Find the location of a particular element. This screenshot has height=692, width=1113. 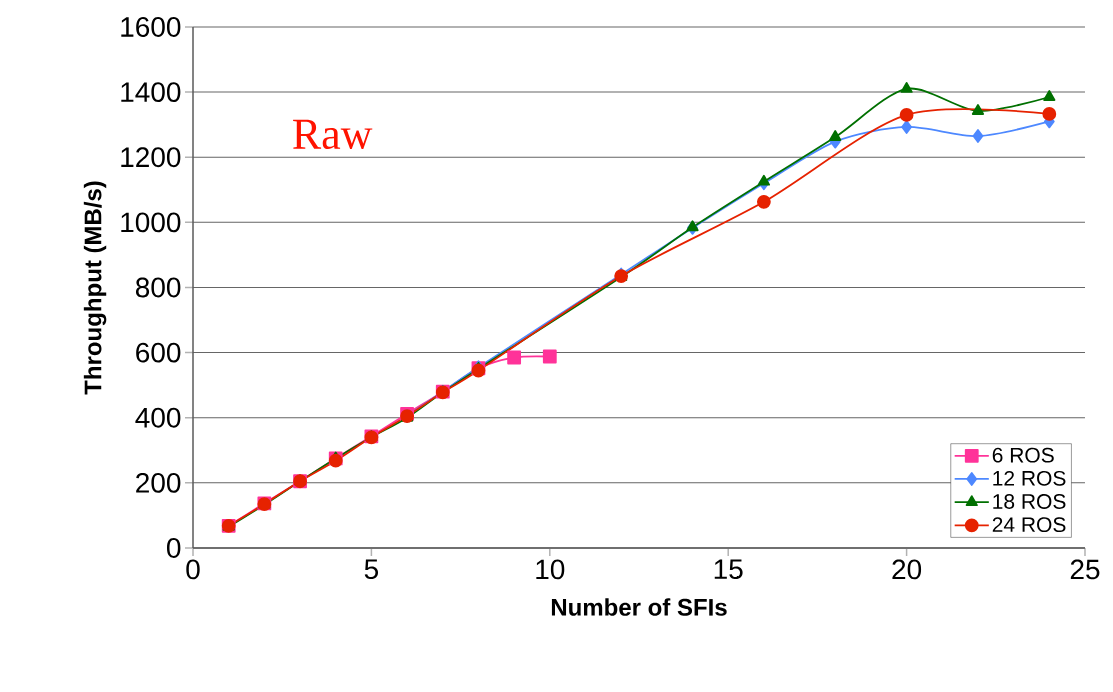

x-tick-label: 15 is located at coordinates (728, 569).